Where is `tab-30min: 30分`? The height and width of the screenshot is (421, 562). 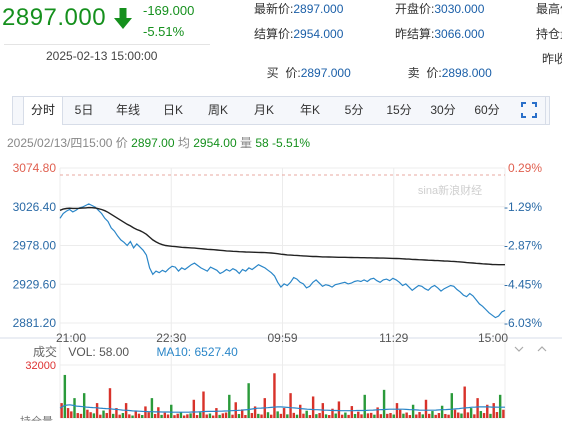 tab-30min: 30分 is located at coordinates (443, 110).